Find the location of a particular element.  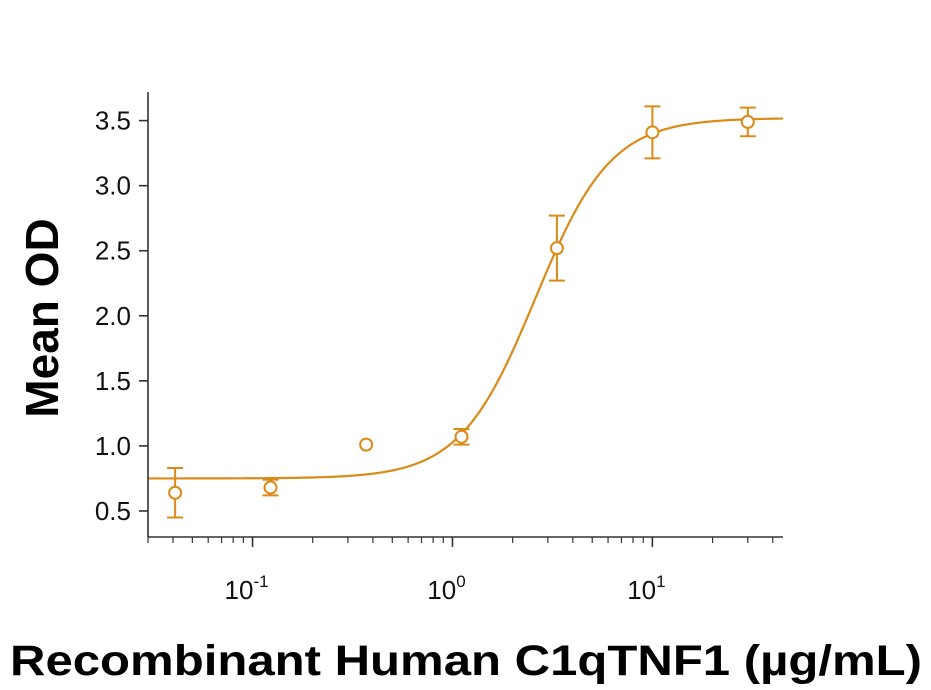

y-tick-label: 2.0 is located at coordinates (113, 316).